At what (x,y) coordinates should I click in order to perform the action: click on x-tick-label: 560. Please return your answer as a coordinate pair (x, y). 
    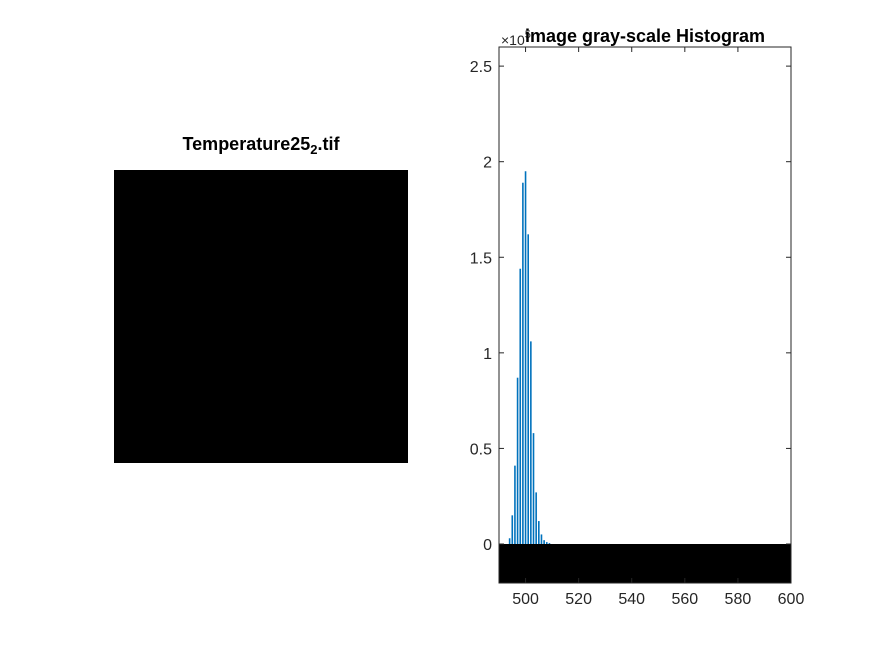
    Looking at the image, I should click on (684, 599).